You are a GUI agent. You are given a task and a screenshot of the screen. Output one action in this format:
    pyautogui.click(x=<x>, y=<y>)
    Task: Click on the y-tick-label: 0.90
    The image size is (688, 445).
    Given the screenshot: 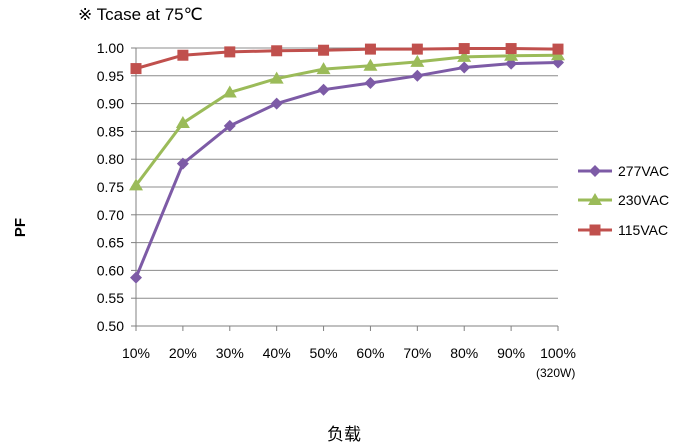 What is the action you would take?
    pyautogui.click(x=110, y=104)
    